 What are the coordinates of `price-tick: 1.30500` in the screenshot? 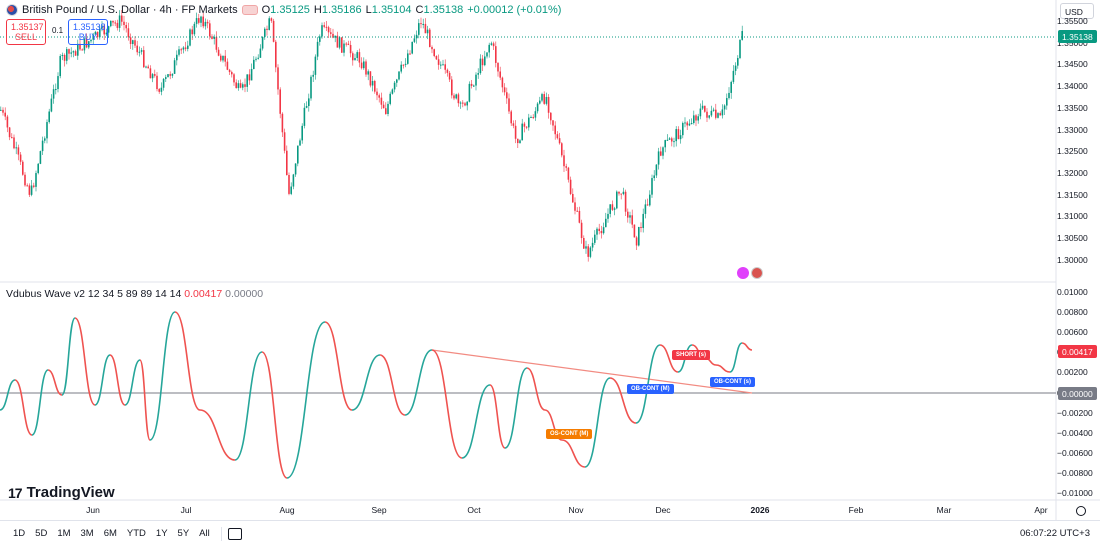 It's located at (1072, 238).